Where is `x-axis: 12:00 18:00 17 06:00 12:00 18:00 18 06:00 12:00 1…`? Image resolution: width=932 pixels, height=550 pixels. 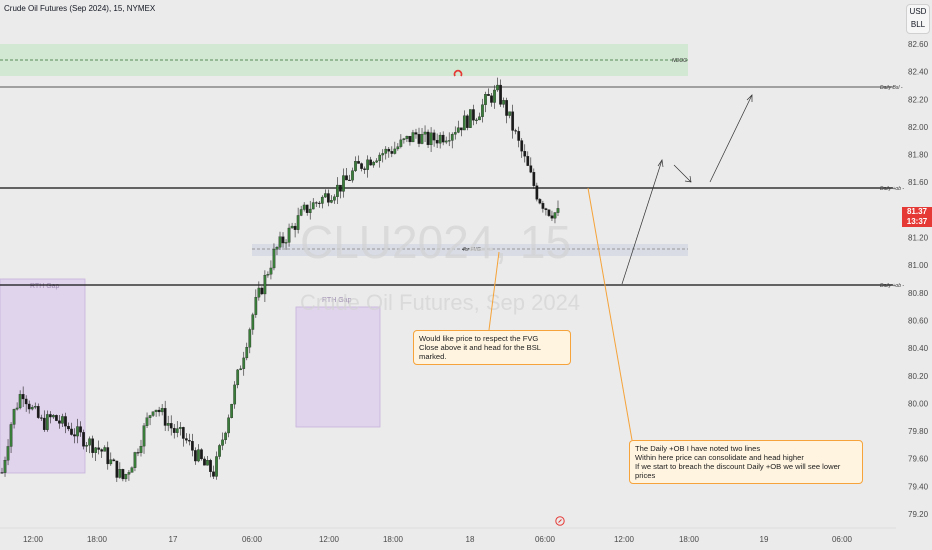
x-axis: 12:00 18:00 17 06:00 12:00 18:00 18 06:00 12:00 1… is located at coordinates (438, 539).